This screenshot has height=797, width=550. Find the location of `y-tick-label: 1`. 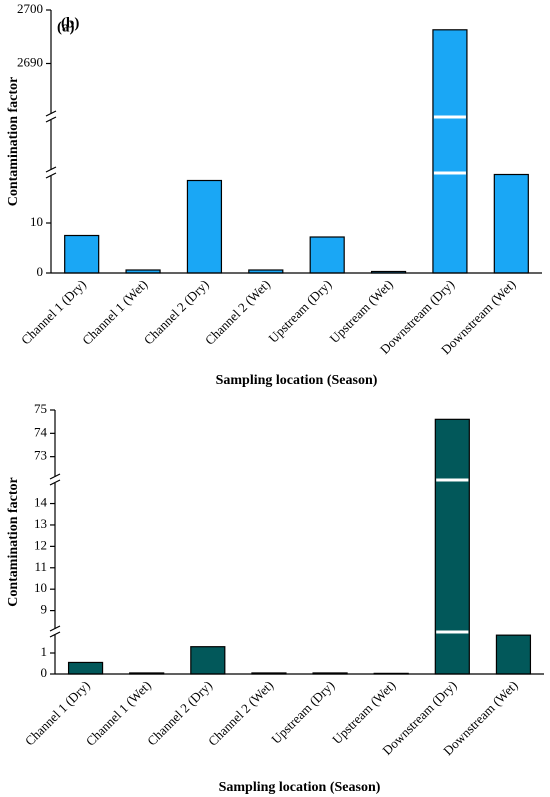

y-tick-label: 1 is located at coordinates (44, 651).